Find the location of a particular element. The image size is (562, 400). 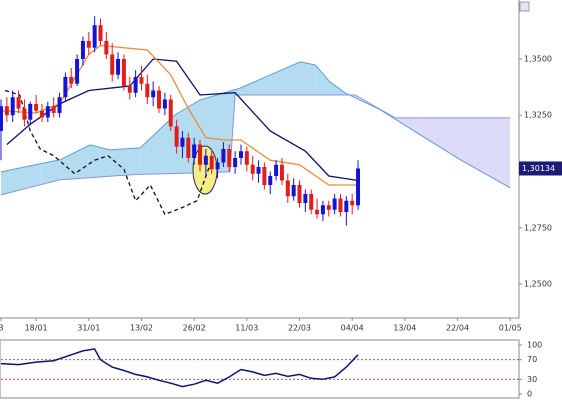

oscillator-line is located at coordinates (179, 368).